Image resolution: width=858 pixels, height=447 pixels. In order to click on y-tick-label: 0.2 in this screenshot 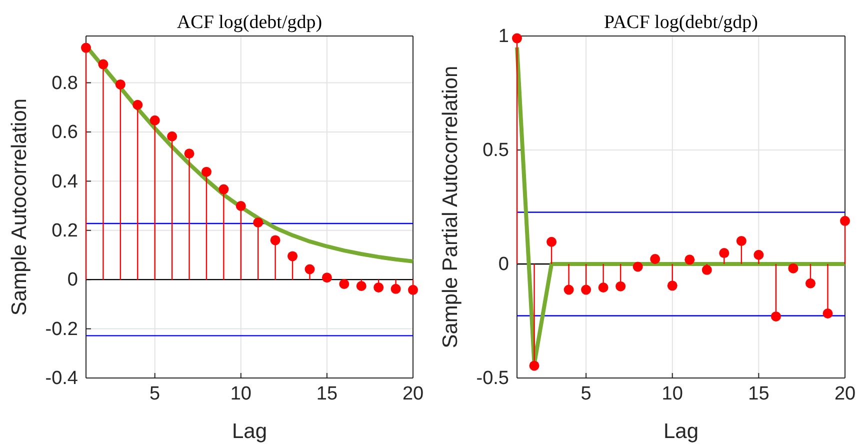, I will do `click(65, 231)`.